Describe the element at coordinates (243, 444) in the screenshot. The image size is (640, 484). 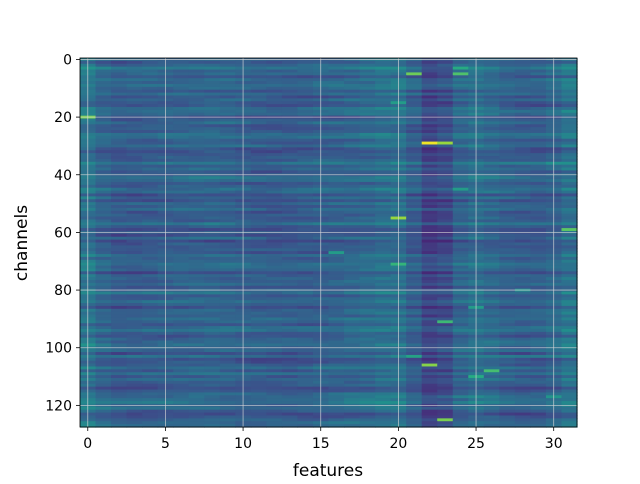
I see `x-tick-label: 10` at that location.